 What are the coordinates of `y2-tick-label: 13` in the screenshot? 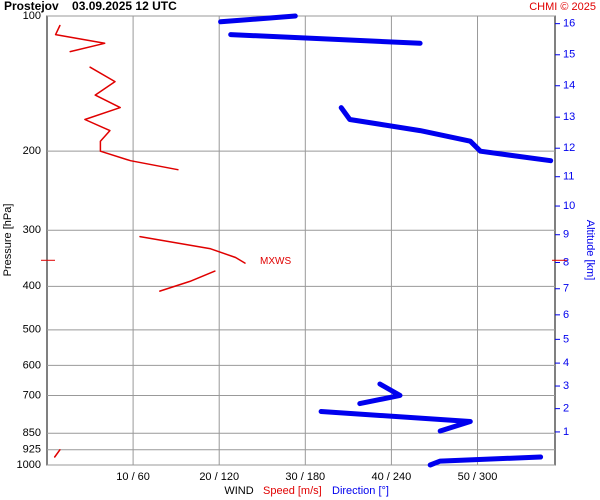 It's located at (569, 117).